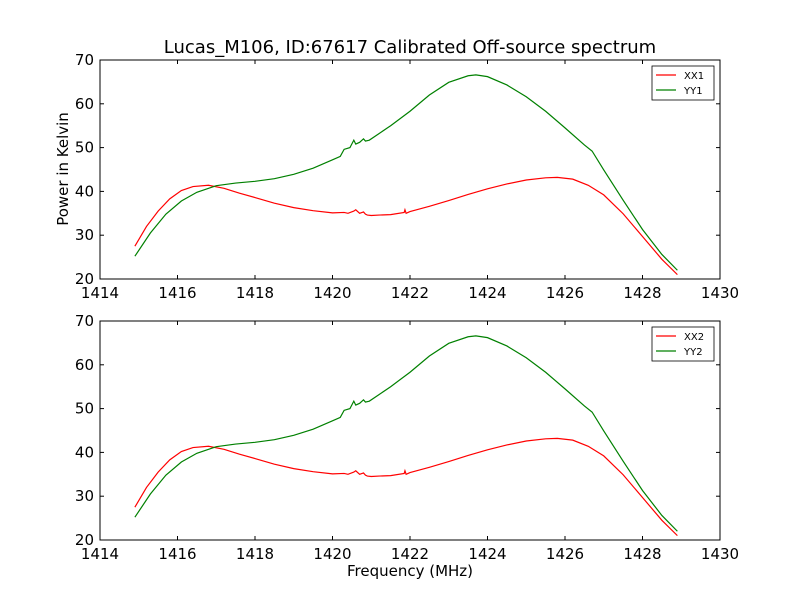 Image resolution: width=800 pixels, height=600 pixels. What do you see at coordinates (406, 487) in the screenshot?
I see `series-line-xx2` at bounding box center [406, 487].